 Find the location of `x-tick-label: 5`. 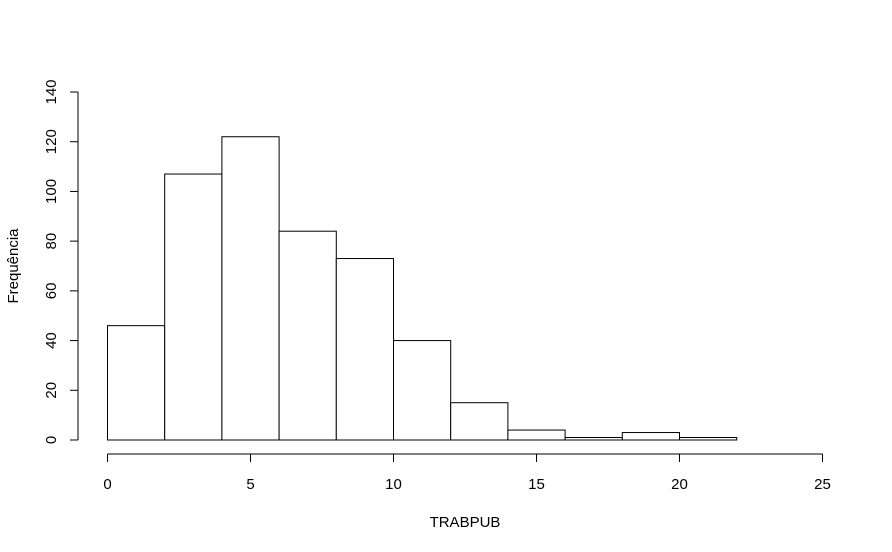

x-tick-label: 5 is located at coordinates (250, 484).